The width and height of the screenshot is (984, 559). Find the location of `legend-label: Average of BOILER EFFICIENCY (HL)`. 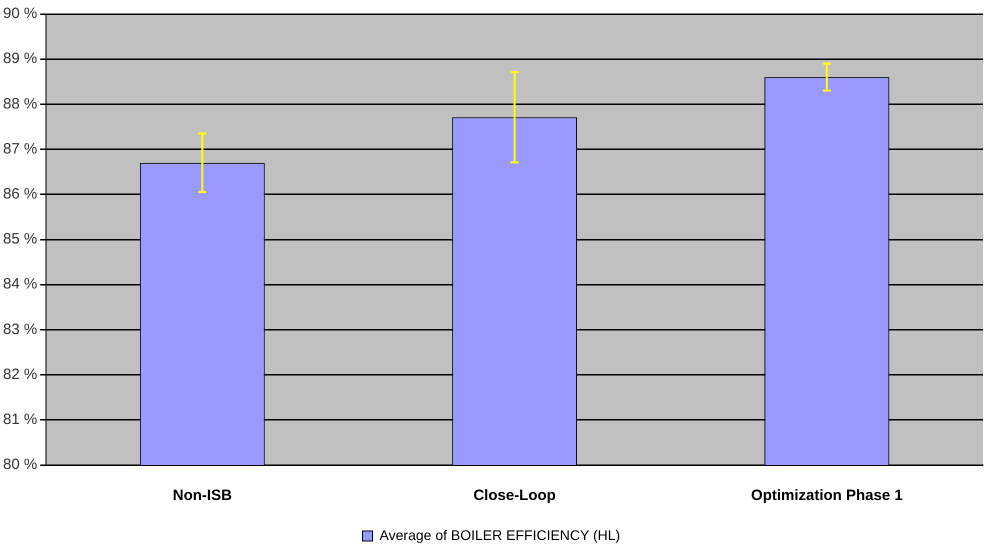

legend-label: Average of BOILER EFFICIENCY (HL) is located at coordinates (500, 534).